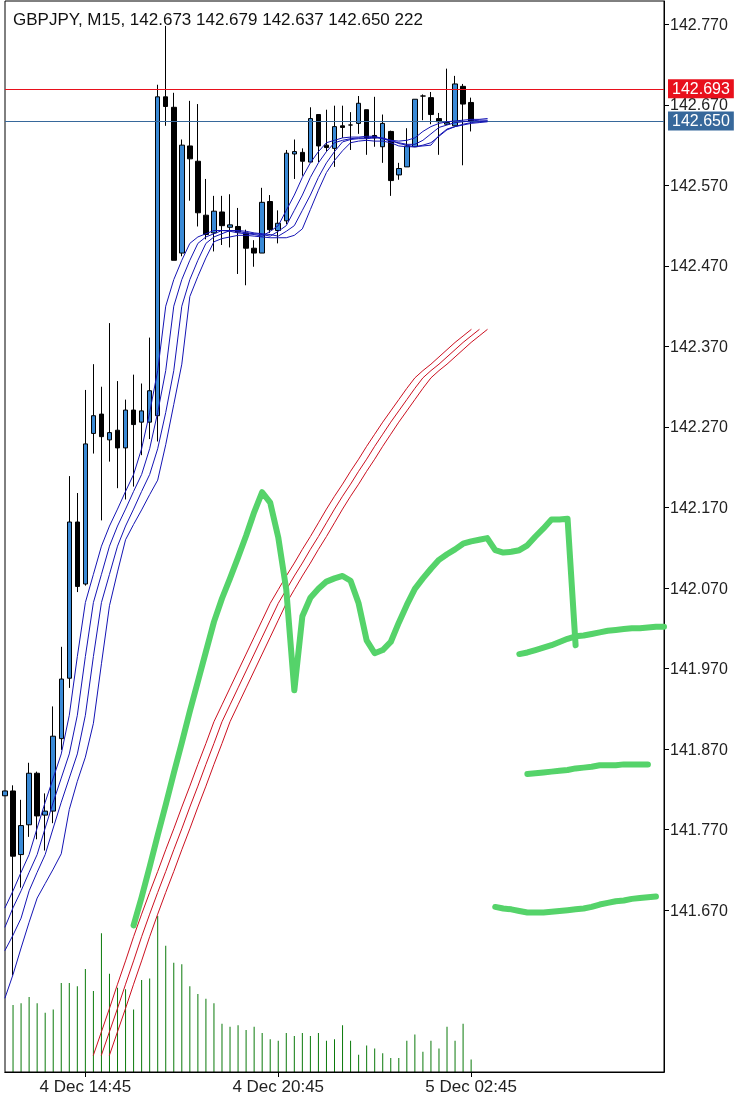 The image size is (750, 1103). I want to click on y-tick-label: 142.670, so click(699, 105).